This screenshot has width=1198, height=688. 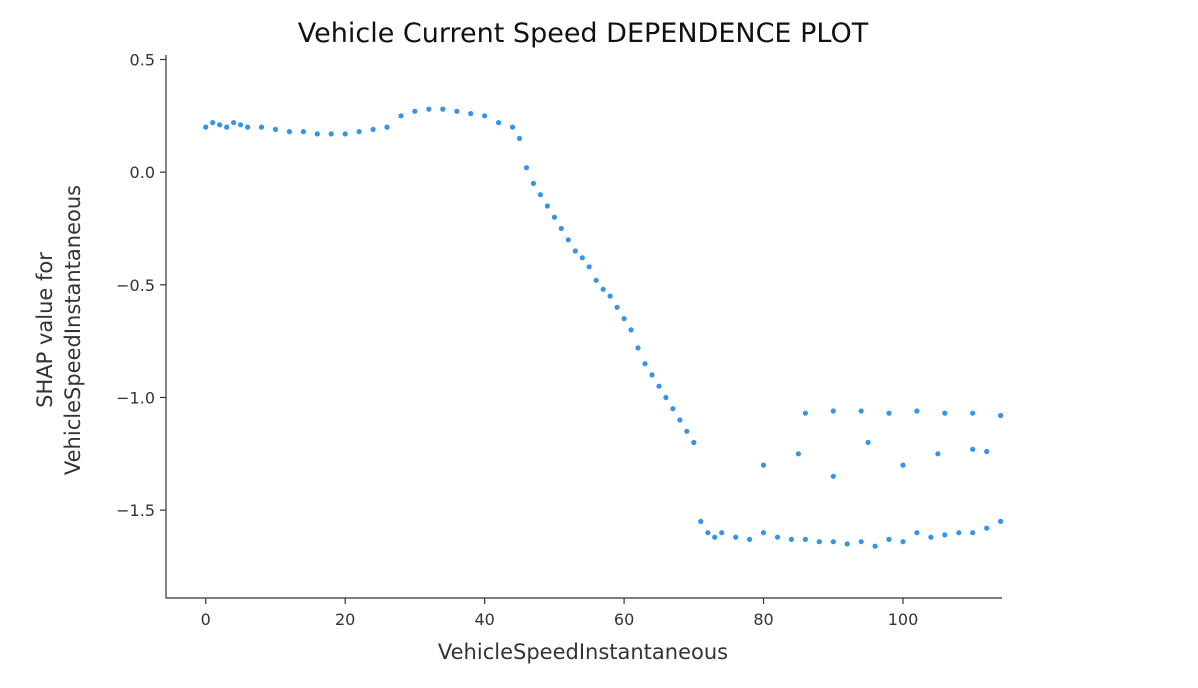 I want to click on y-axis-title: SHAP value for VehicleSpeedInstantaneous, so click(x=59, y=330).